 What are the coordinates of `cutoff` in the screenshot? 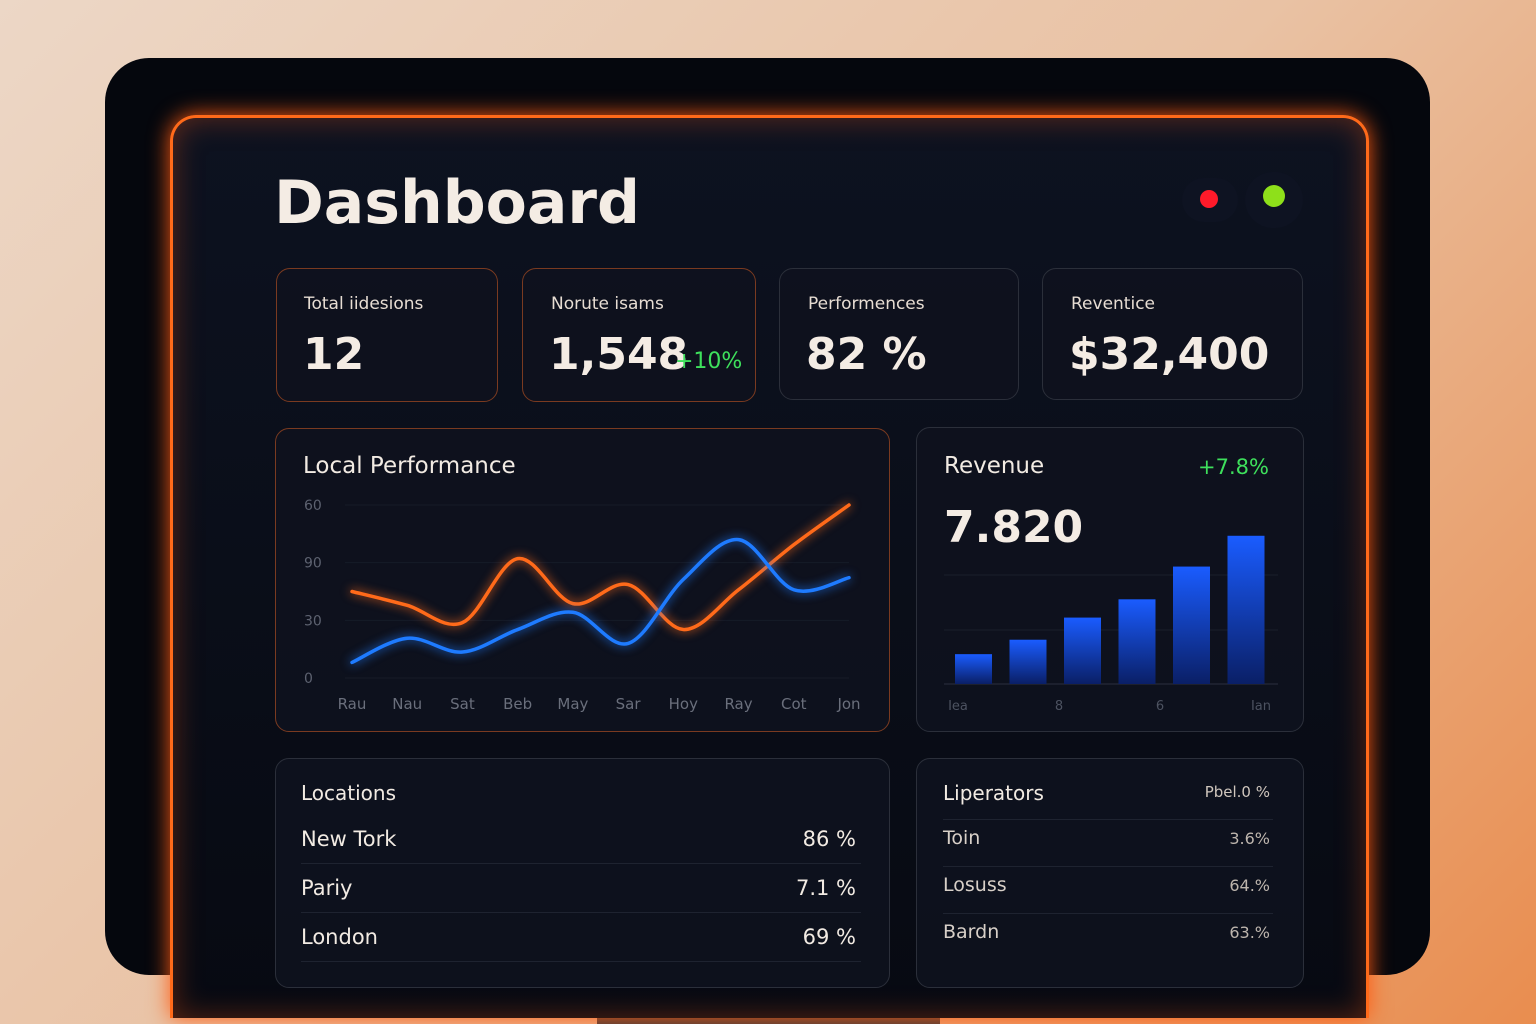 It's located at (767, 999).